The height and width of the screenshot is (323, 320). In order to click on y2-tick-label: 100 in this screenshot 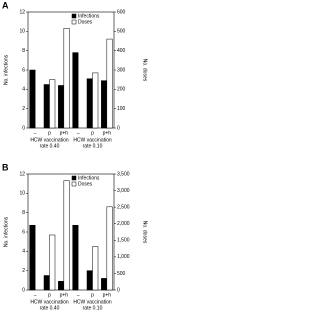, I will do `click(121, 109)`.